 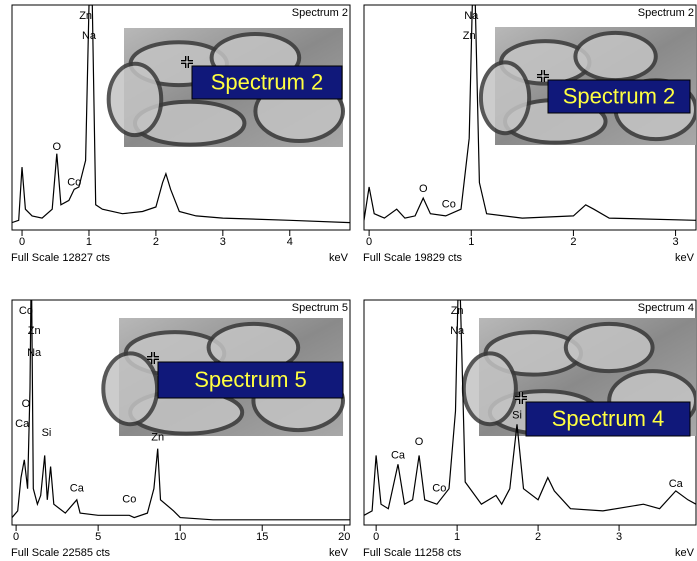 I want to click on x-tick-label: 20, so click(x=344, y=537).